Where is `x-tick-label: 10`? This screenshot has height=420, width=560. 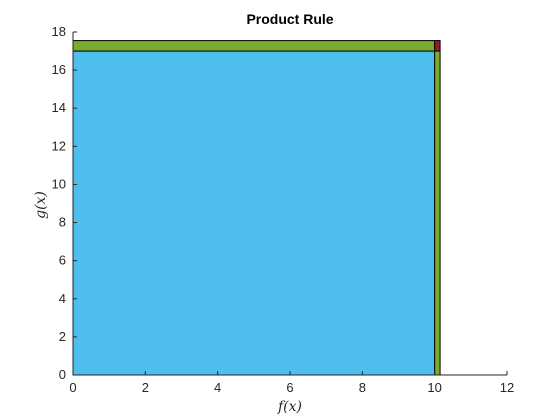
x-tick-label: 10 is located at coordinates (434, 387).